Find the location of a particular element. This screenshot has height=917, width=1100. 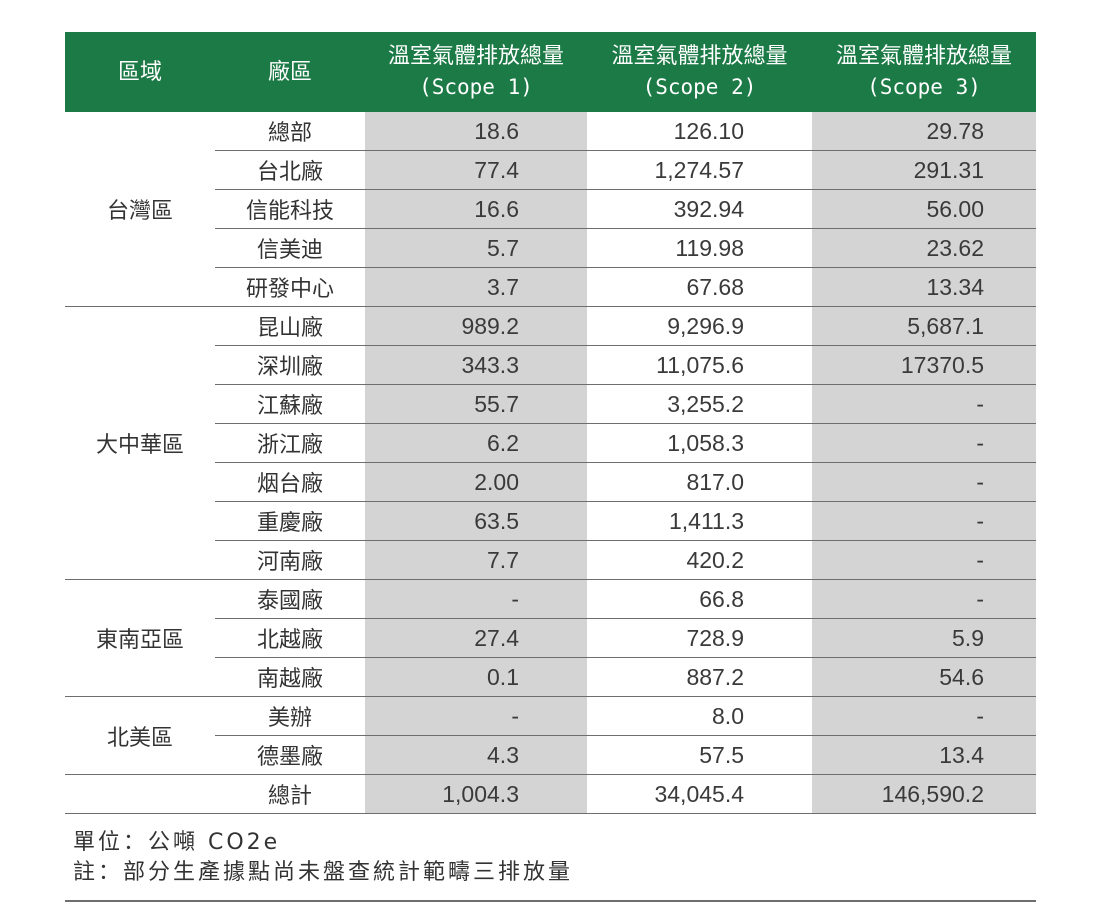

scope3-cell: 54.6 is located at coordinates (924, 677).